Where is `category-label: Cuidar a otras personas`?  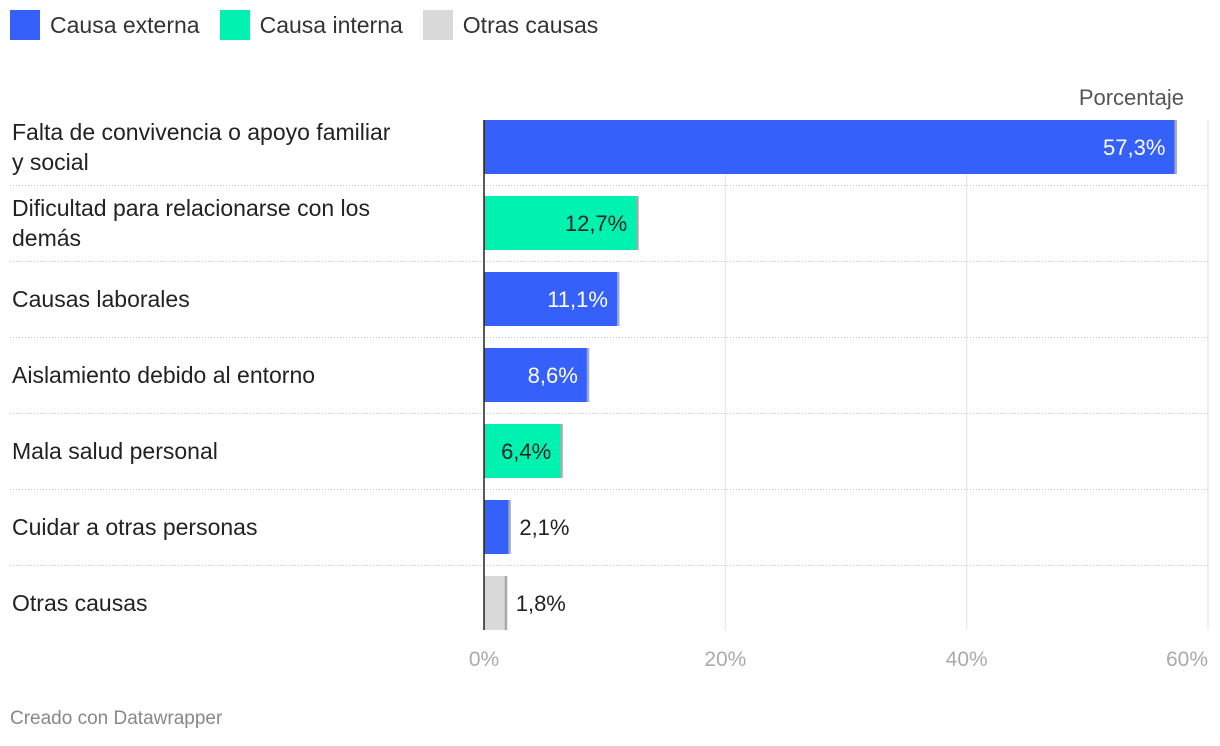
category-label: Cuidar a otras personas is located at coordinates (134, 527).